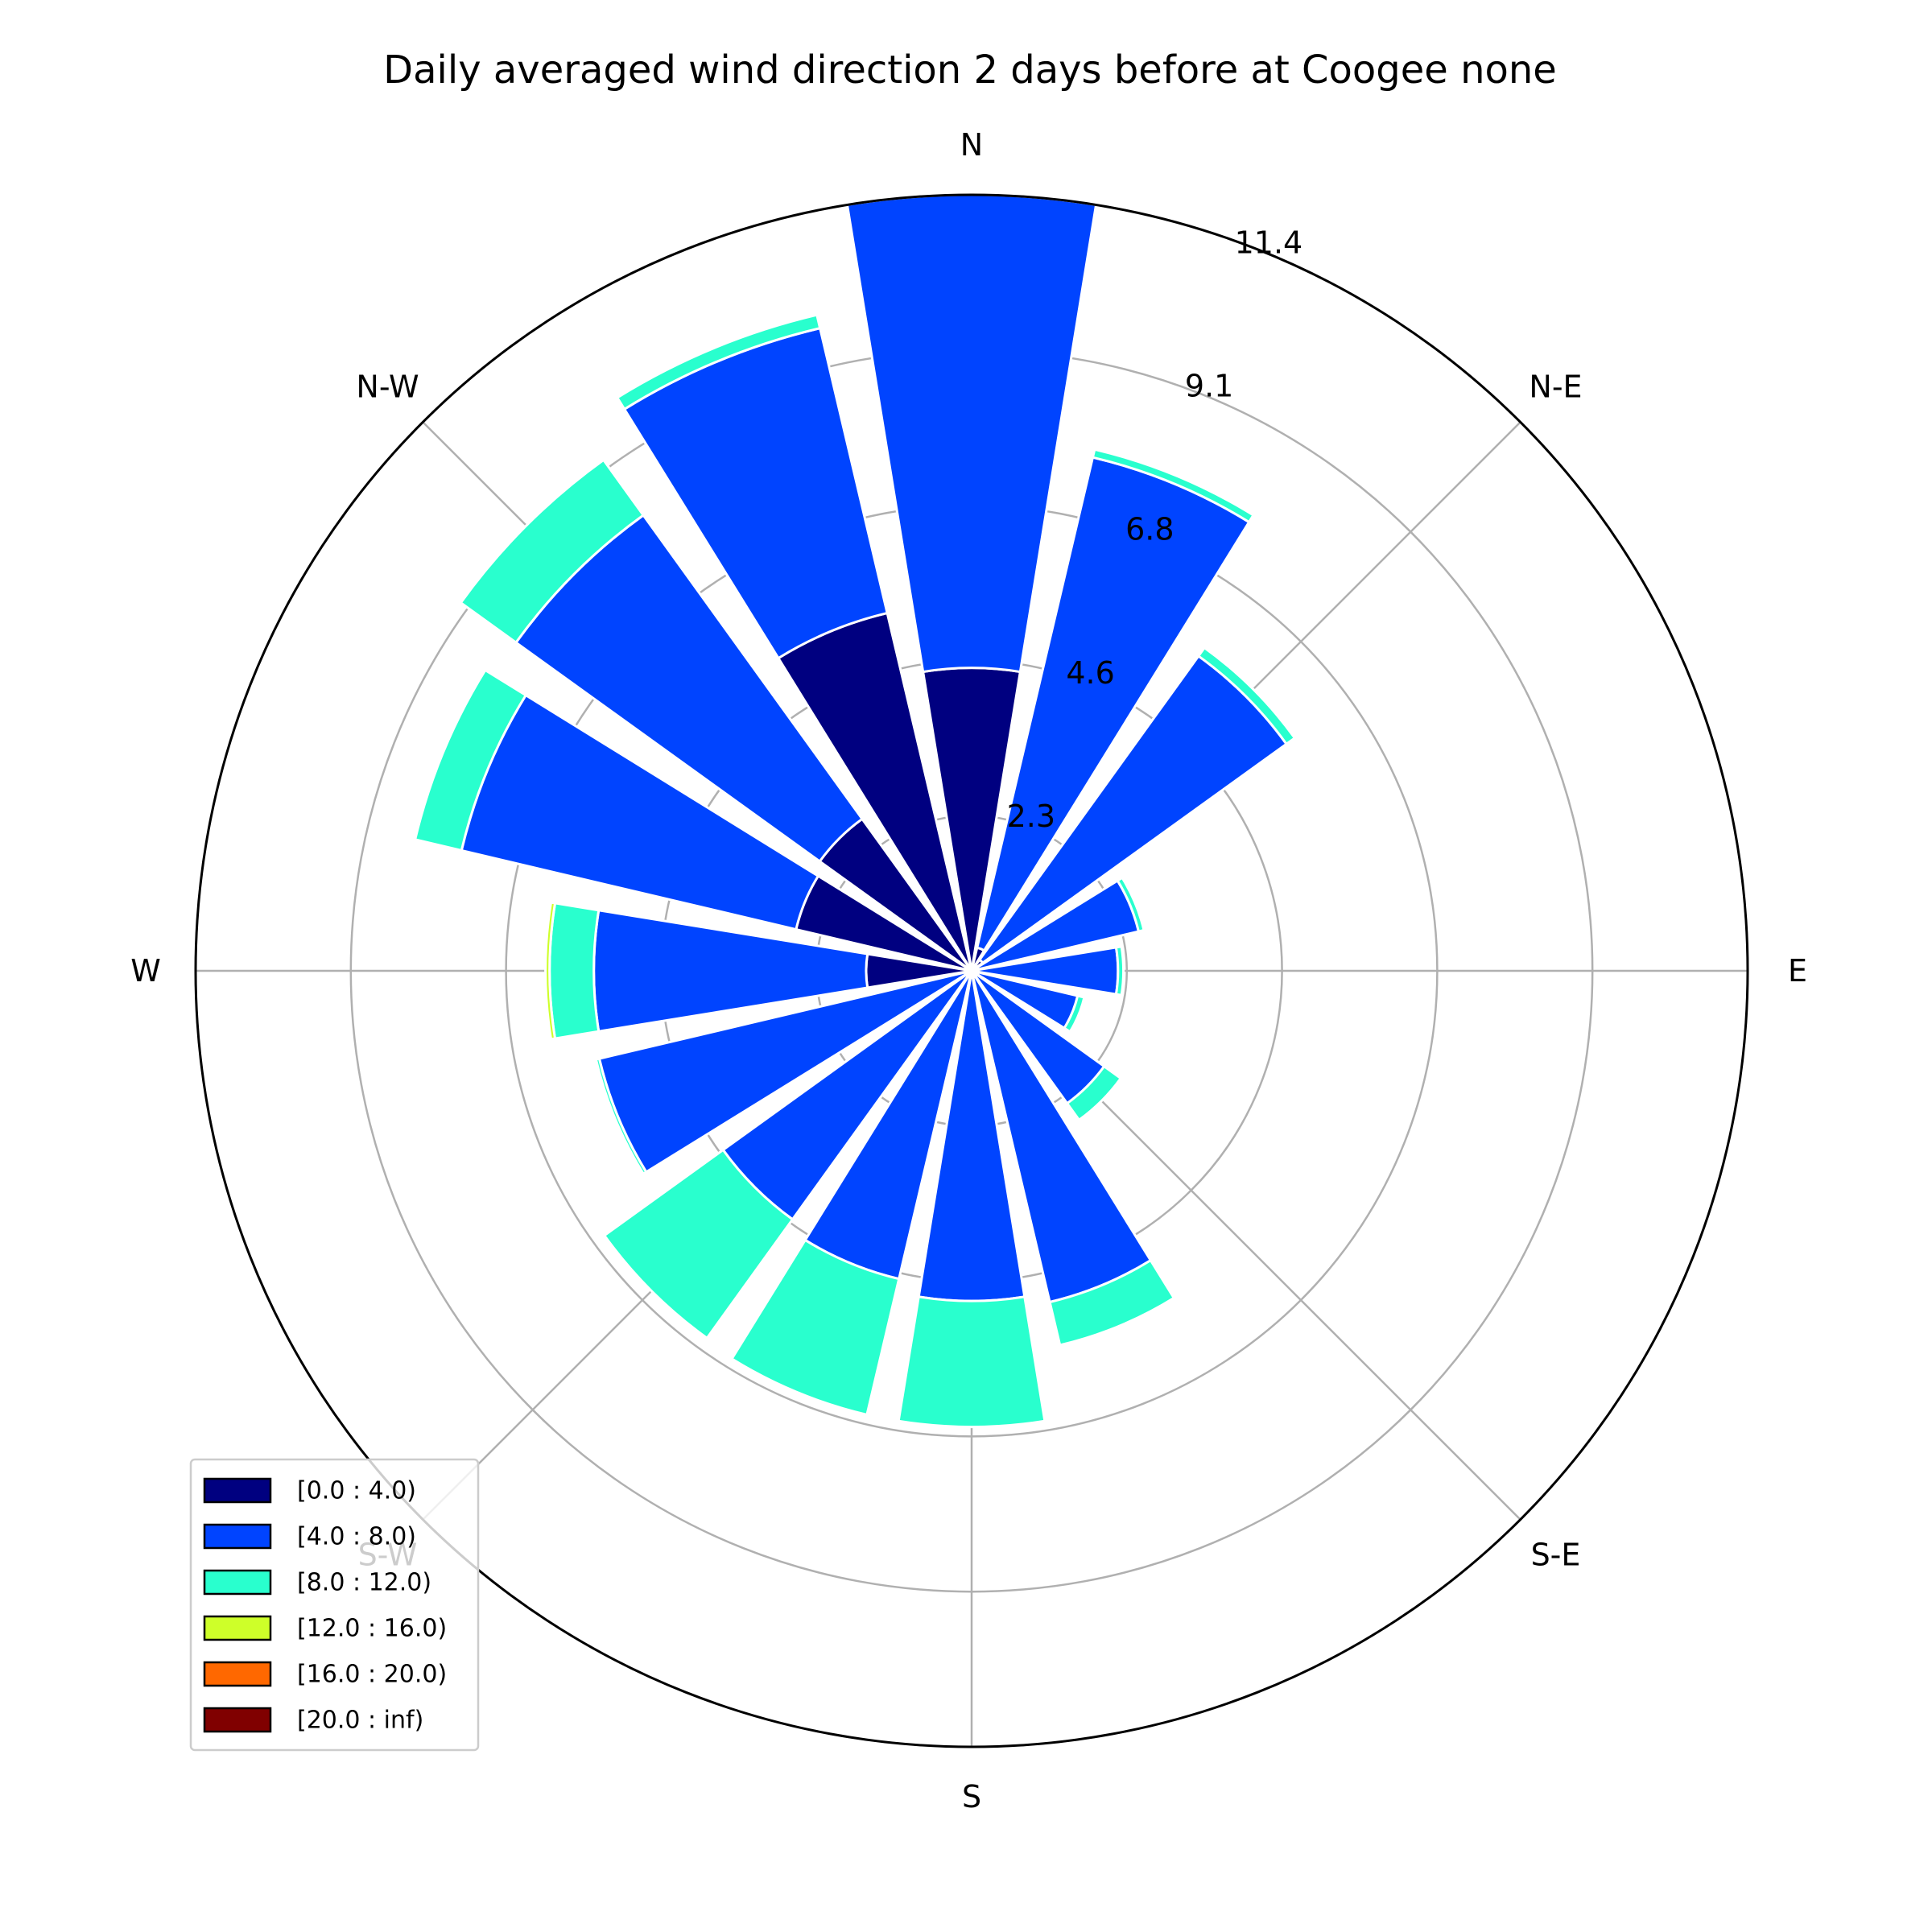 The height and width of the screenshot is (1932, 1932). I want to click on legend-label: [0.0 : 4.0), so click(356, 1491).